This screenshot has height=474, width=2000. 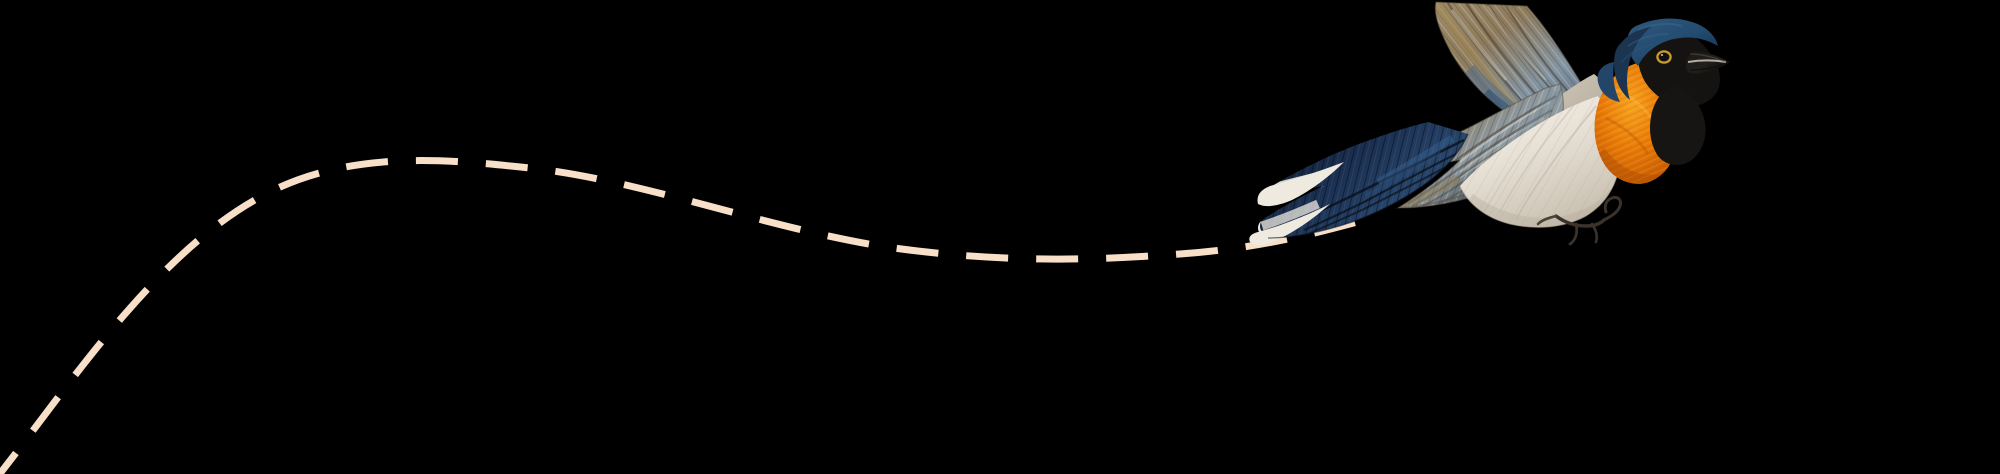 What do you see at coordinates (1658, 91) in the screenshot?
I see `bird-head` at bounding box center [1658, 91].